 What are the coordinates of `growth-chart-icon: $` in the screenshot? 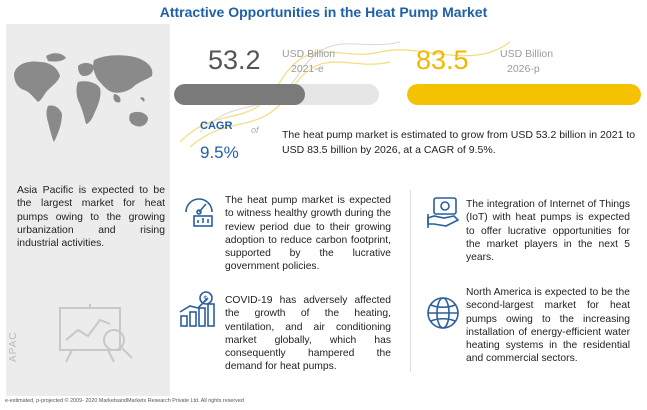 It's located at (197, 309).